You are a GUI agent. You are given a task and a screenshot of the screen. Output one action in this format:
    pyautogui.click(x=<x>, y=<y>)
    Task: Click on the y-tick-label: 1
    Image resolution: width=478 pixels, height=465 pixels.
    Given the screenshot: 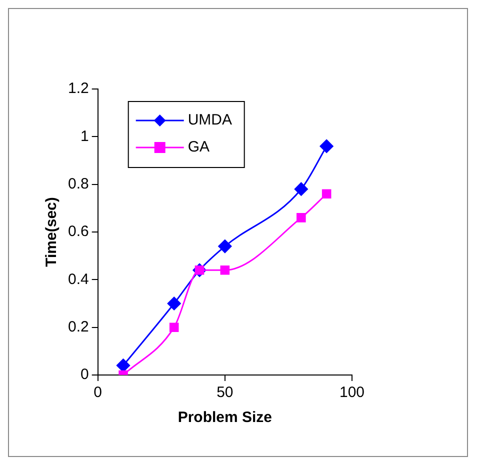 What is the action you would take?
    pyautogui.click(x=84, y=136)
    